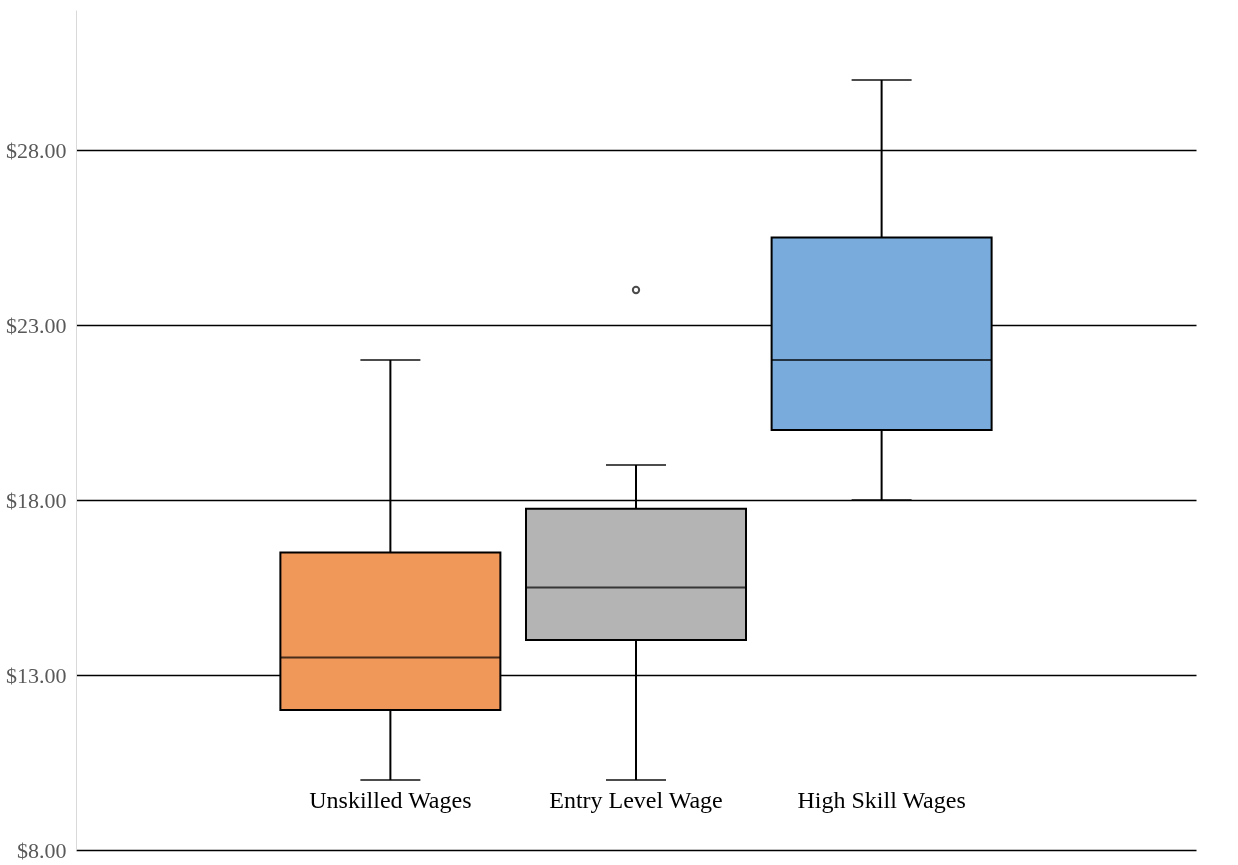  I want to click on y-tick-label: $28.00, so click(36, 150).